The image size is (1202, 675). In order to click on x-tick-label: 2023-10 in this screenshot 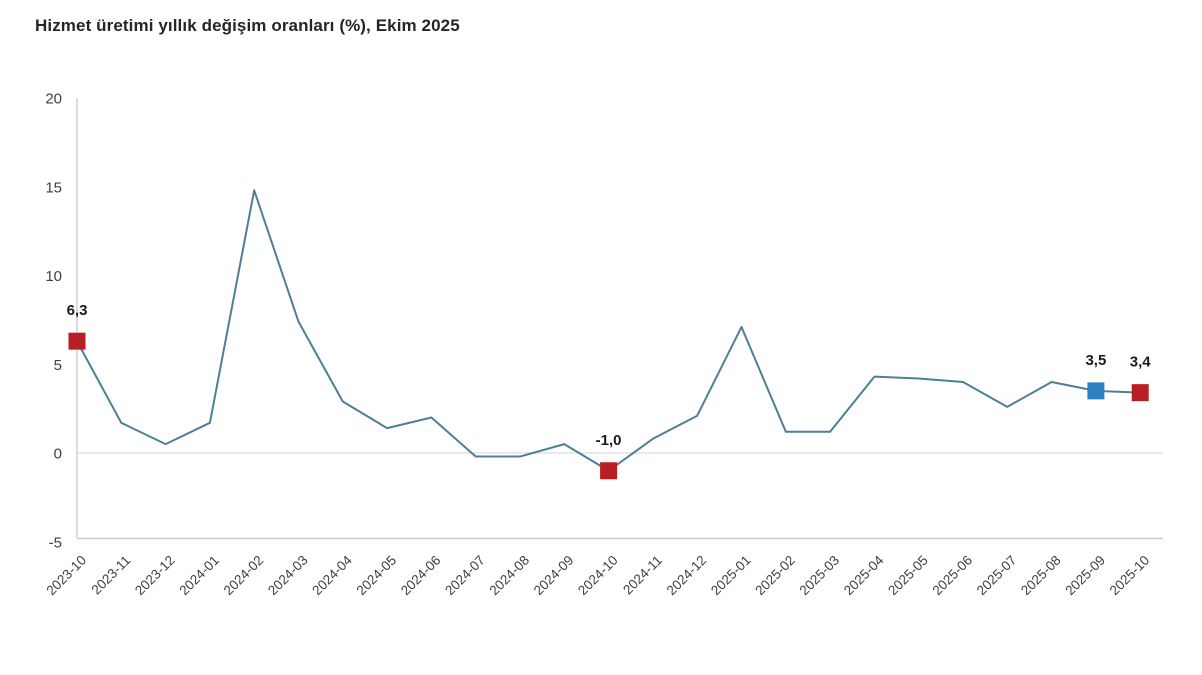, I will do `click(66, 576)`.